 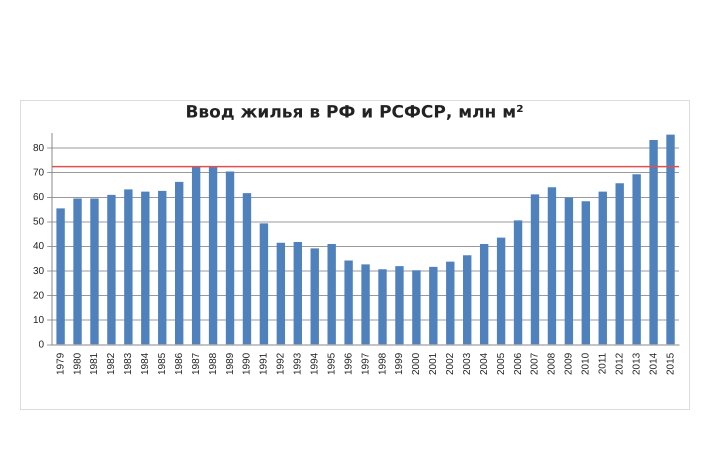 What do you see at coordinates (535, 364) in the screenshot?
I see `x-tick-label: 2007` at bounding box center [535, 364].